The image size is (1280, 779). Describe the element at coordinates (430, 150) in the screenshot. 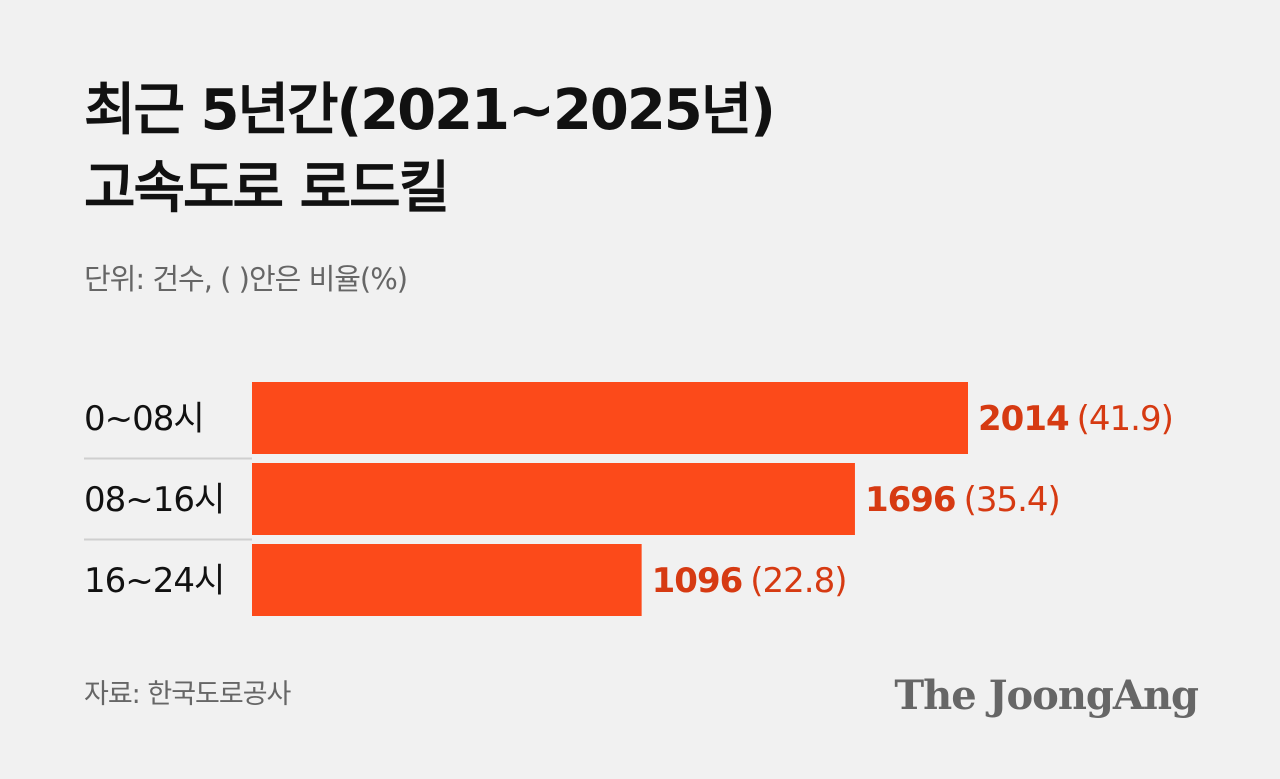

I see `chart-title: 최근 5년간(2021~2025년) 고속도로 로드킬` at that location.